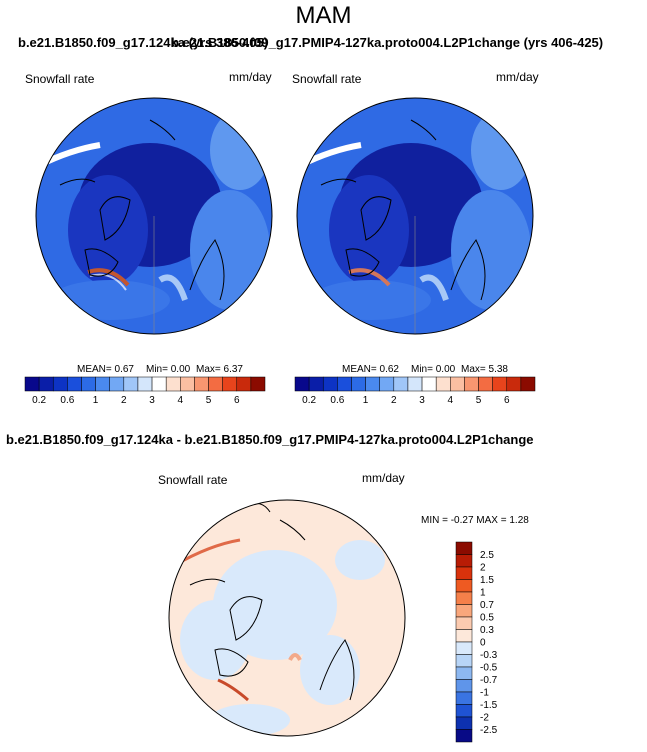 The width and height of the screenshot is (647, 752). Describe the element at coordinates (487, 555) in the screenshot. I see `diff-colorbar-tick-label: 2.5` at that location.